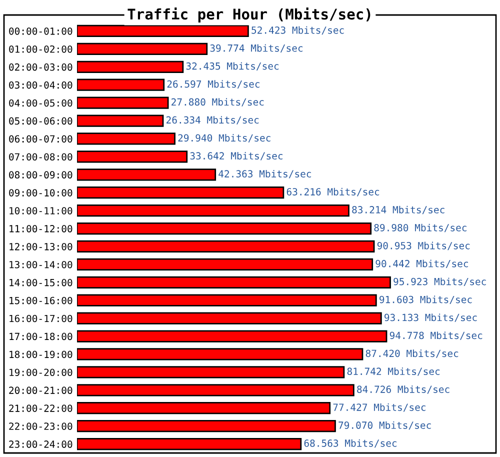 The height and width of the screenshot is (457, 500). Describe the element at coordinates (40, 192) in the screenshot. I see `y-tick-label: 09:00-10:00` at that location.